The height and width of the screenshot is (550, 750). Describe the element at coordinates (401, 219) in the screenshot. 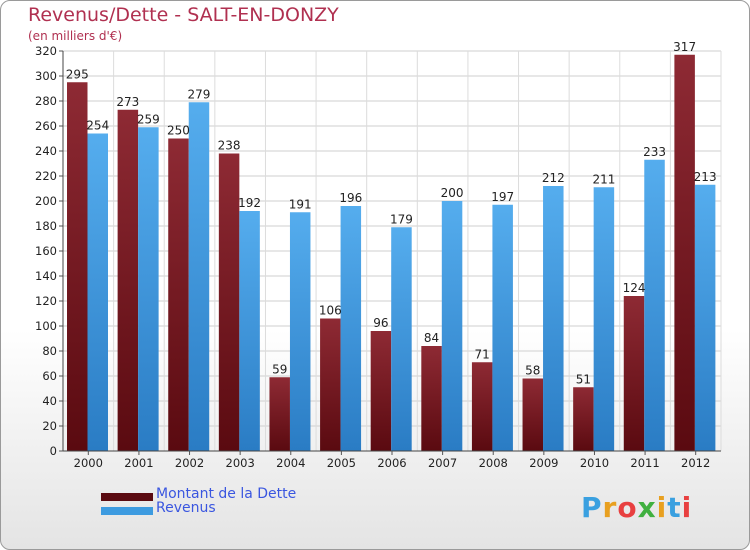

I see `data-label: 179` at that location.